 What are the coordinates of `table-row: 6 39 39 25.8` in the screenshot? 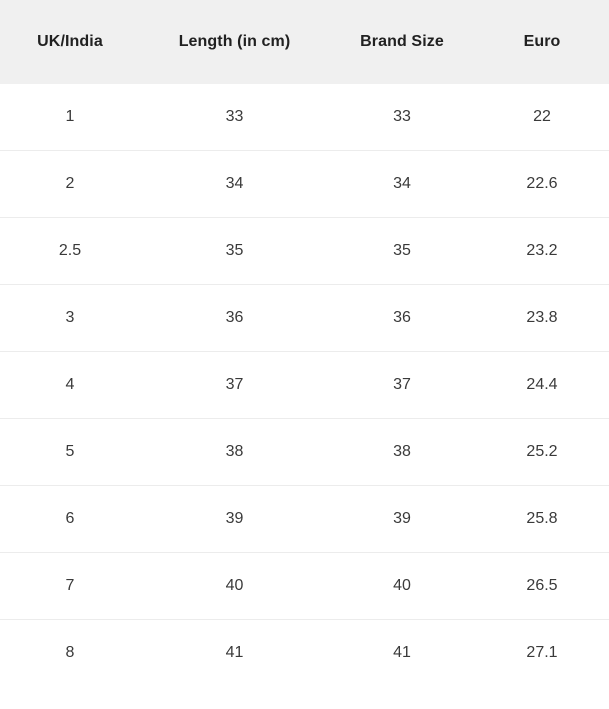 It's located at (304, 519).